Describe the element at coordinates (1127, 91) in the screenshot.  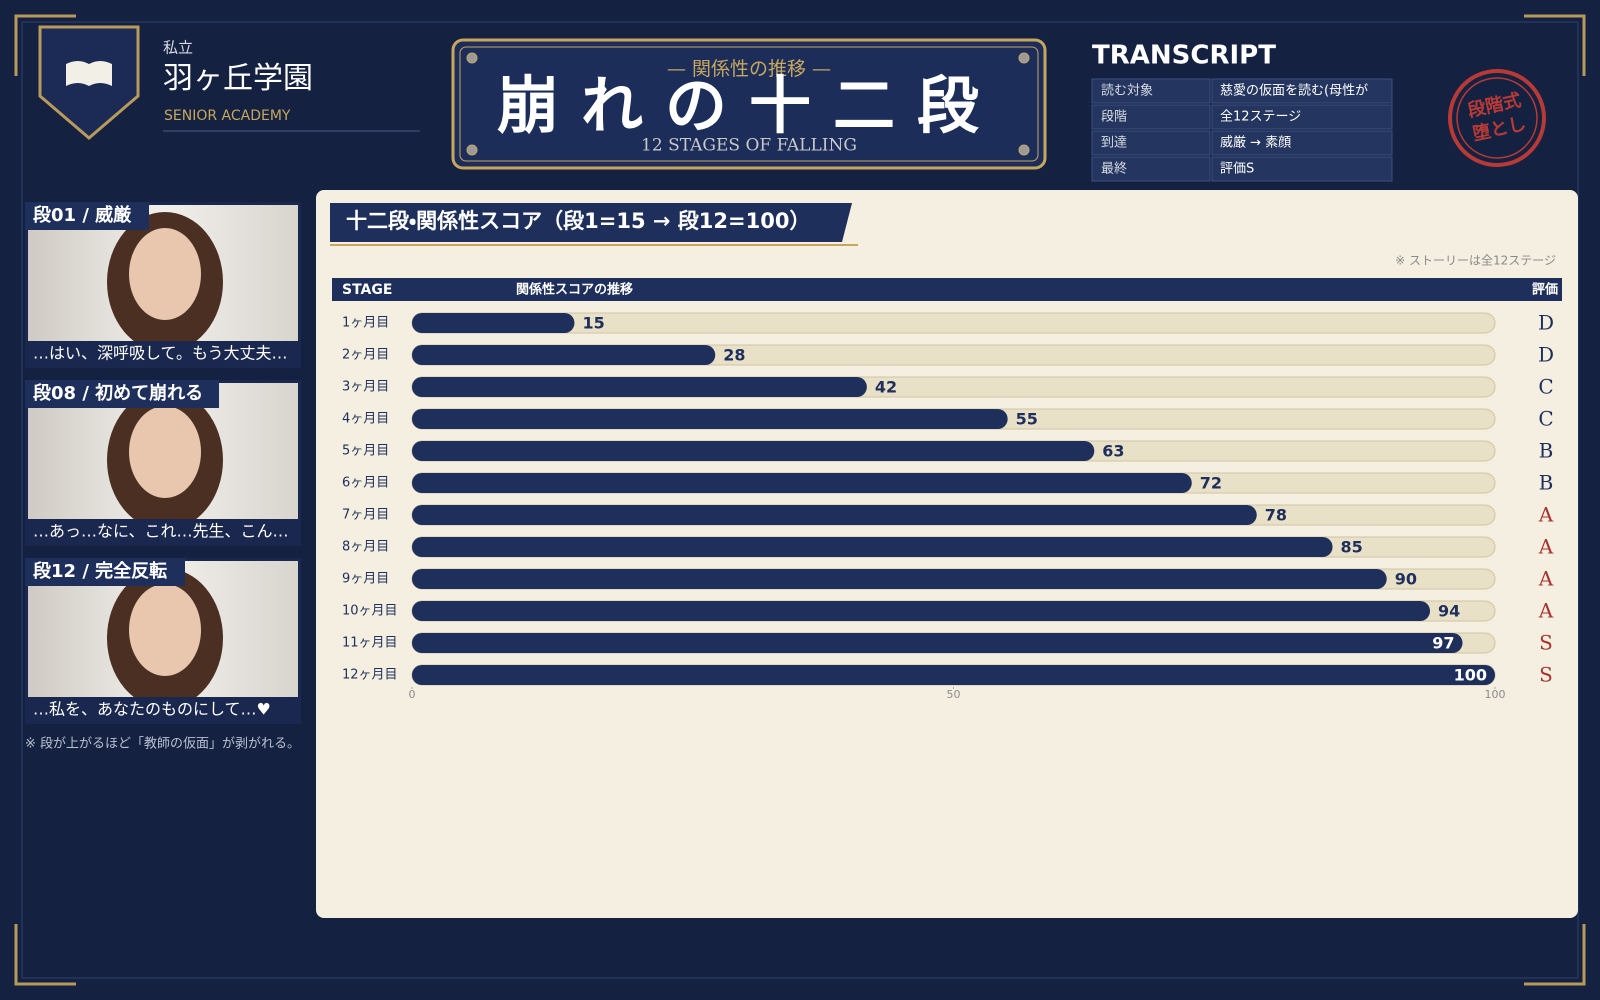
I see `transcript-key: 読む対象` at that location.